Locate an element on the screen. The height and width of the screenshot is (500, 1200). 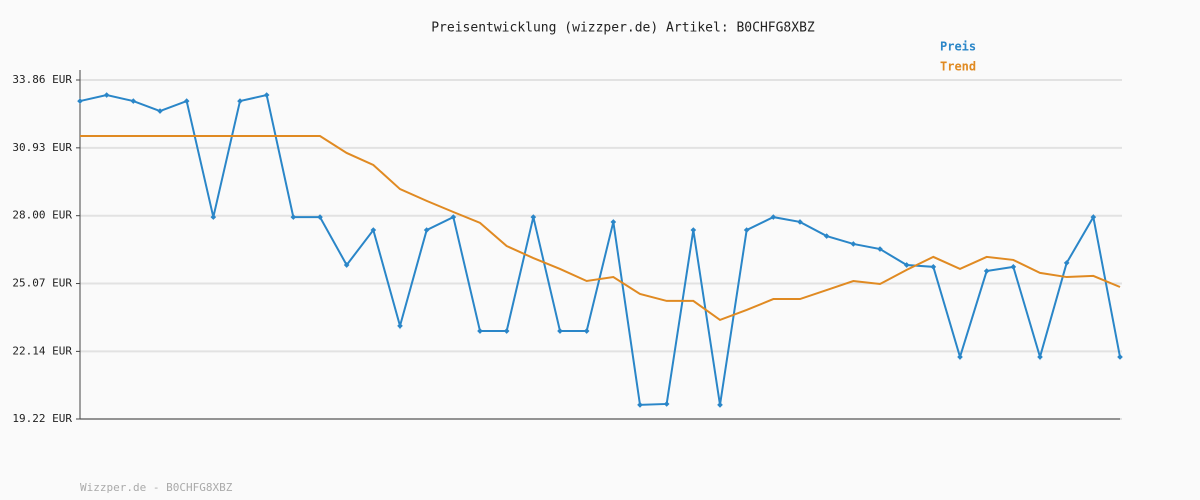
y-tick-label: 28.00 EUR is located at coordinates (42, 215).